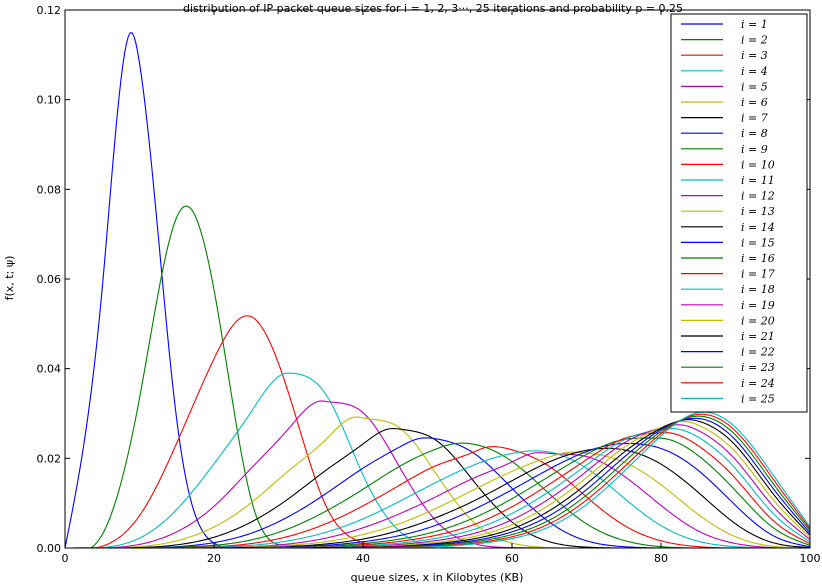  I want to click on y-tick-label: 0.02, so click(49, 458).